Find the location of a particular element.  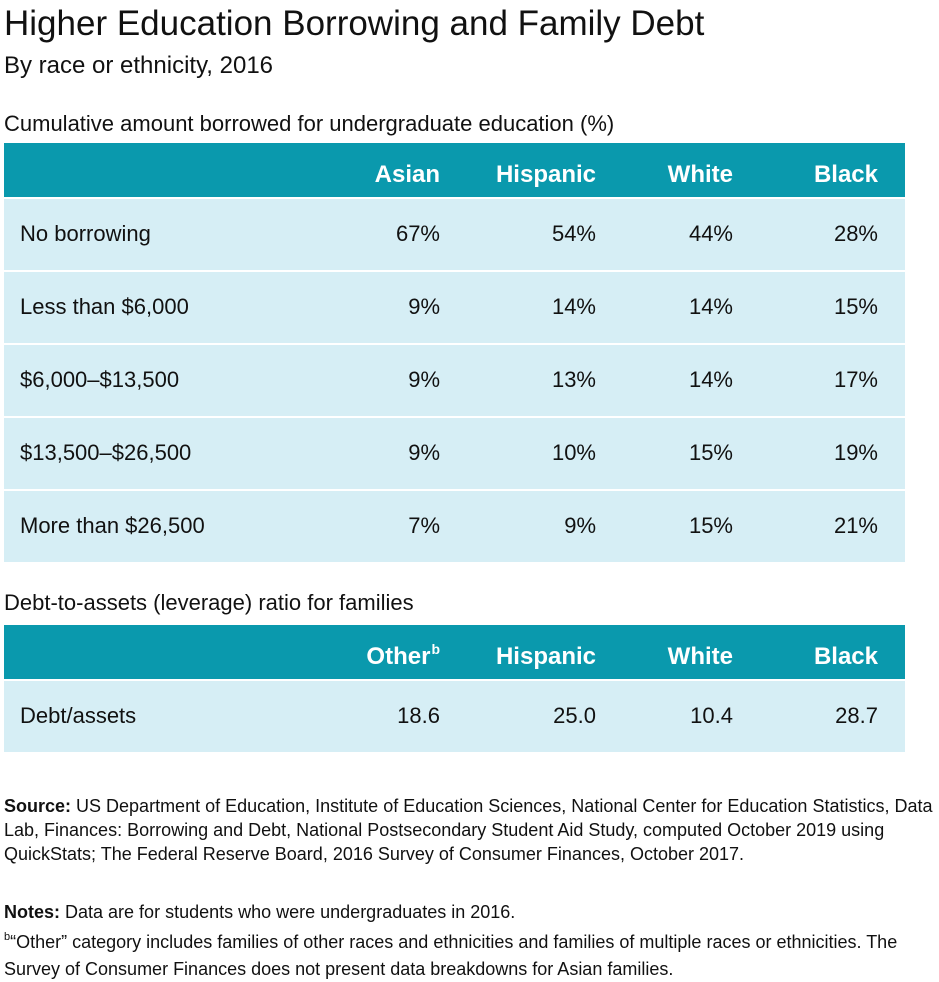

row-label: More than $26,500 is located at coordinates (112, 525).